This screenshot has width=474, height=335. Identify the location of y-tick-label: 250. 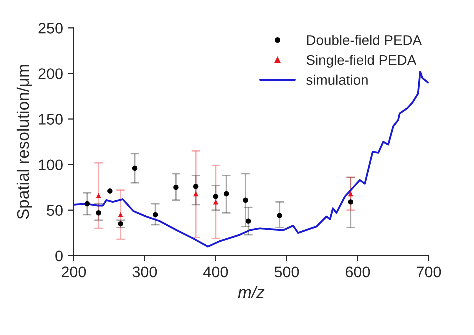
(50, 28).